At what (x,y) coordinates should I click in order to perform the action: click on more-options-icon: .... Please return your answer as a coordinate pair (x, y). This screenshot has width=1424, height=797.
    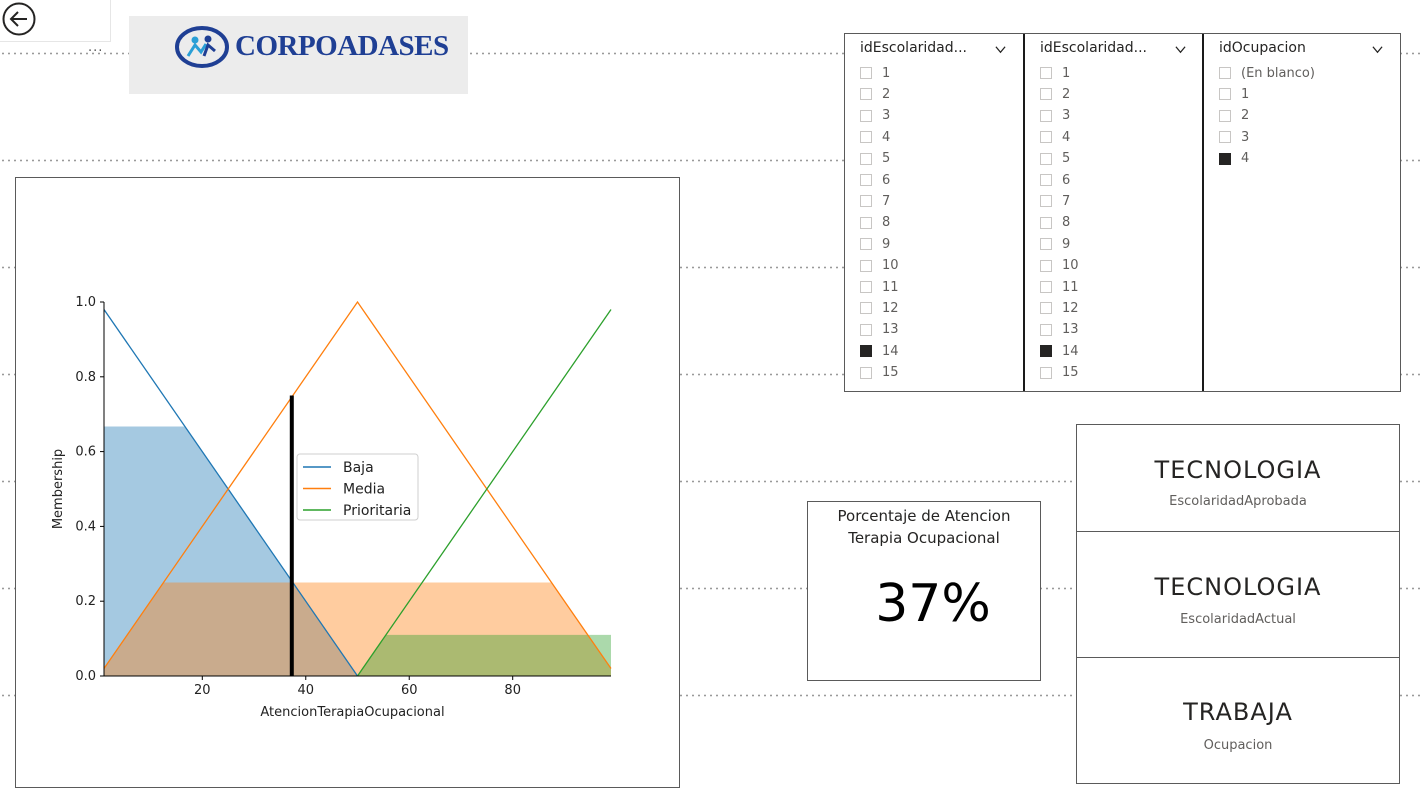
    Looking at the image, I should click on (96, 47).